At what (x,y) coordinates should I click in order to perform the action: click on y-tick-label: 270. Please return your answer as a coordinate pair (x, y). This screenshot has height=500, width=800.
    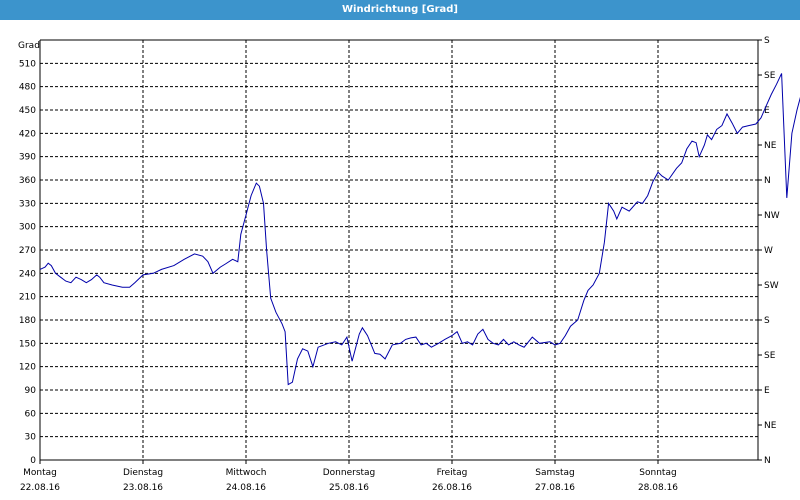
    Looking at the image, I should click on (27, 251).